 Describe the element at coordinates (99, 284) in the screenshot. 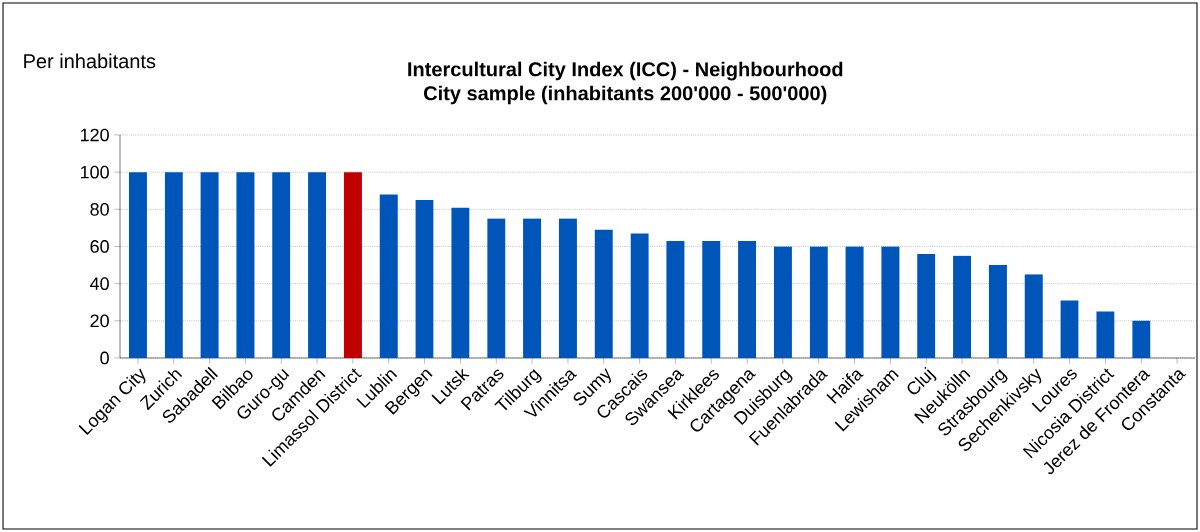

I see `y-tick-label: 40` at that location.